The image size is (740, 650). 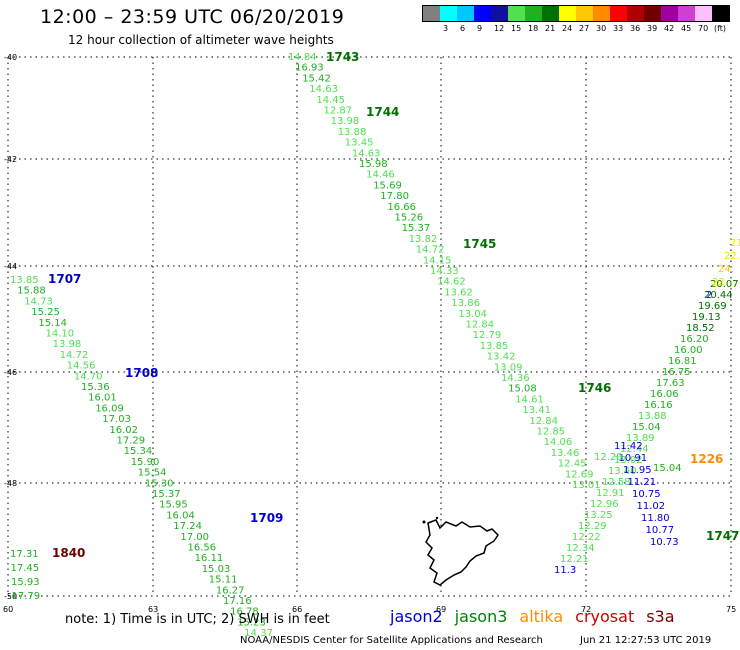 What do you see at coordinates (598, 515) in the screenshot?
I see `swh-value: 13.25` at bounding box center [598, 515].